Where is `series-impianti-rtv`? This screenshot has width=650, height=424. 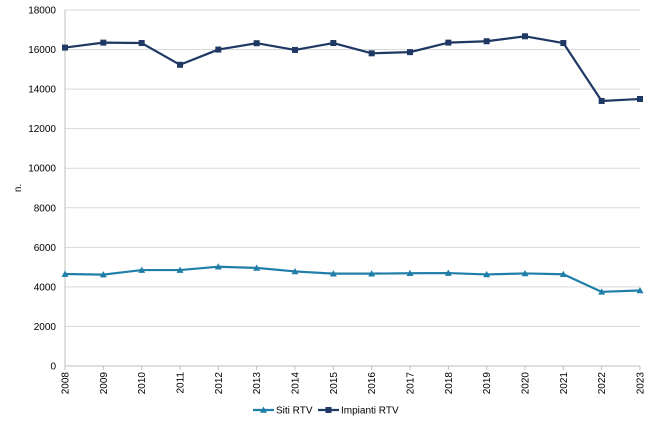
series-impianti-rtv is located at coordinates (352, 68).